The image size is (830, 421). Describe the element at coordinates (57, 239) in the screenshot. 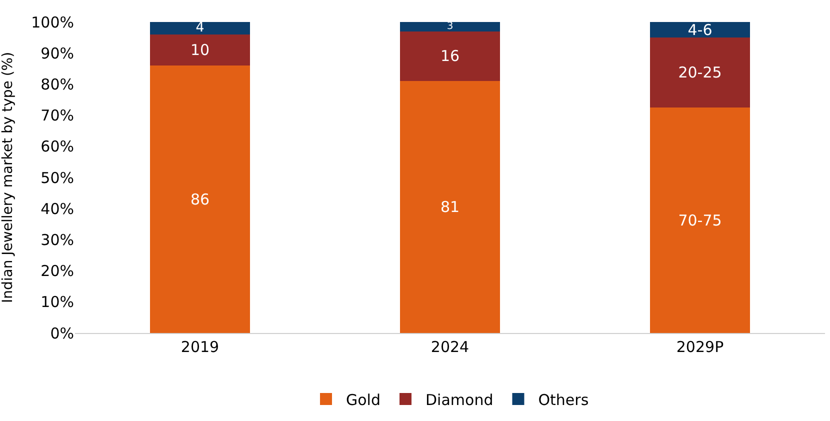

I see `y-tick-label: 30%` at that location.